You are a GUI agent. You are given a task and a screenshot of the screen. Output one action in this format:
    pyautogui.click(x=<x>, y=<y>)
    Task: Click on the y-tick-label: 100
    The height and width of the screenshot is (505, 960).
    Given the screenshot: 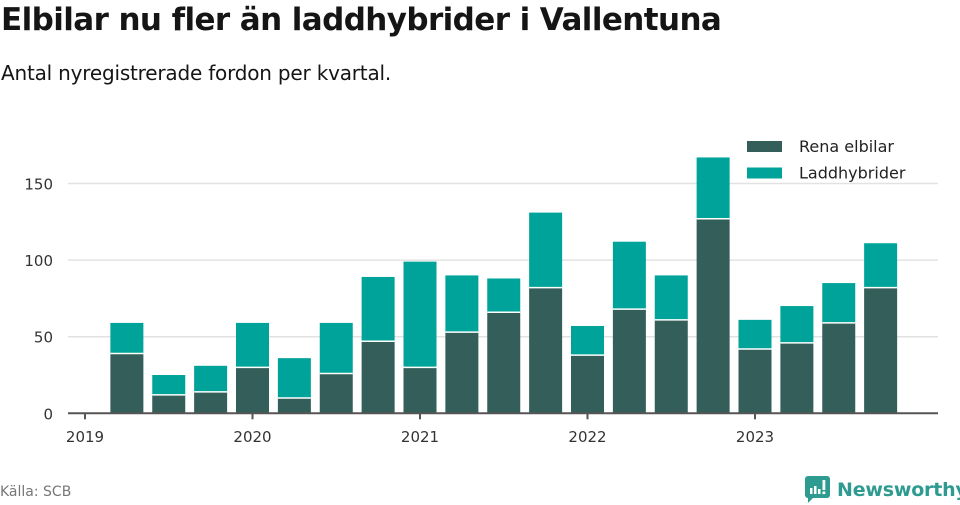 What is the action you would take?
    pyautogui.click(x=38, y=261)
    